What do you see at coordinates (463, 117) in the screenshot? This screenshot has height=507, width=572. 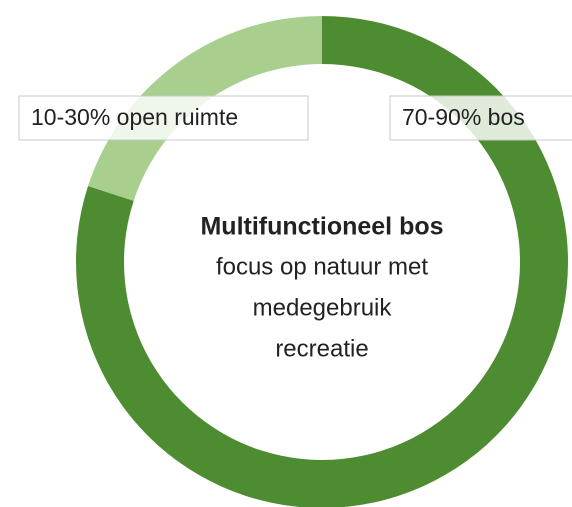 I see `category-label: 70-90% bos` at bounding box center [463, 117].